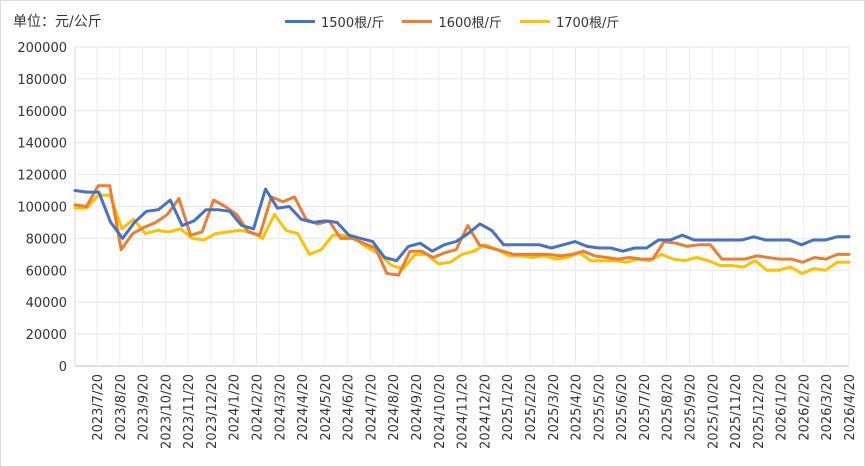 This screenshot has height=467, width=865. Describe the element at coordinates (713, 411) in the screenshot. I see `x-tick-label: 2025/10/20` at that location.